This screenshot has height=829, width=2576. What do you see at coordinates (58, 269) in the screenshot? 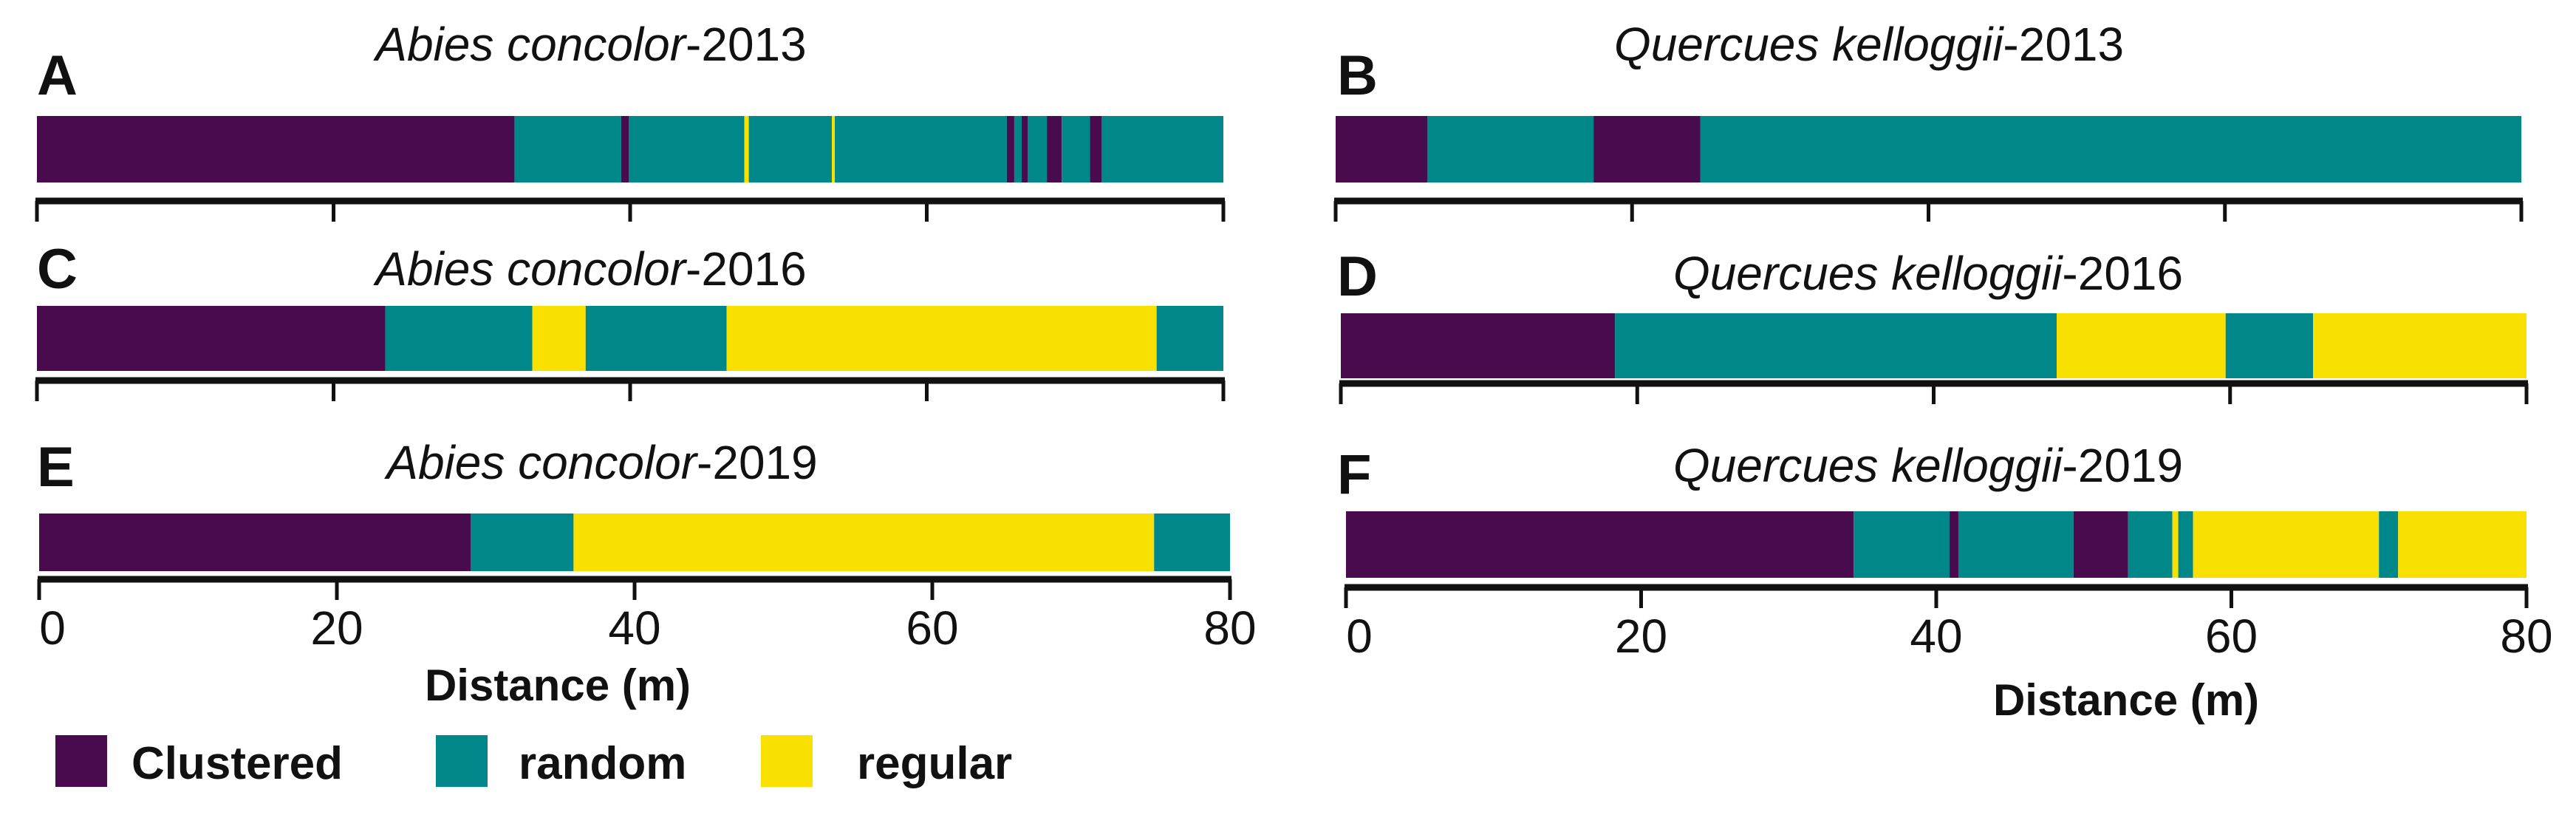
I see `panel-letter-c: C` at bounding box center [58, 269].